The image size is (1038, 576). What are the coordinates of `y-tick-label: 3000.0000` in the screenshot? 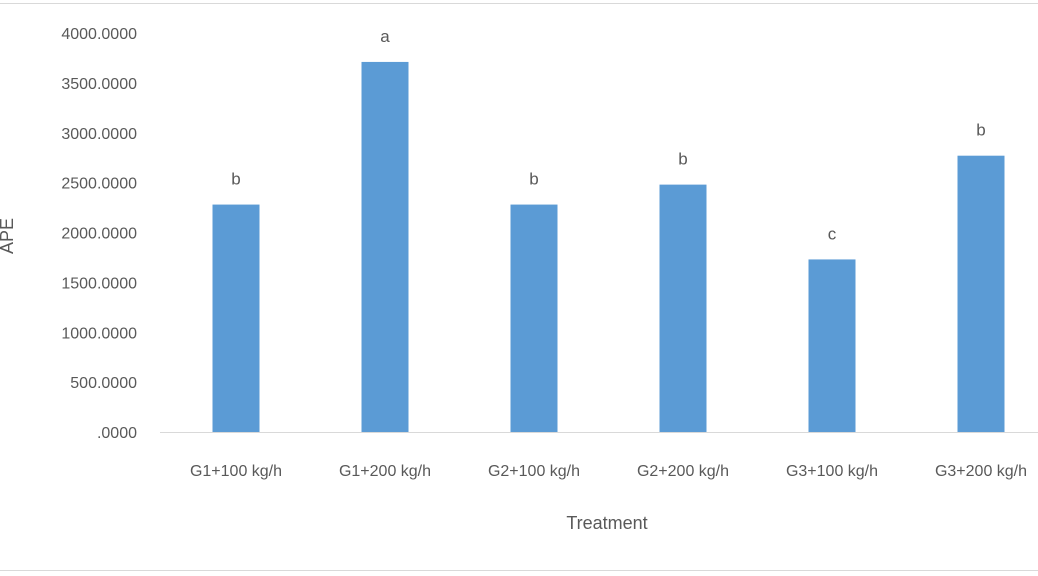 It's located at (99, 134).